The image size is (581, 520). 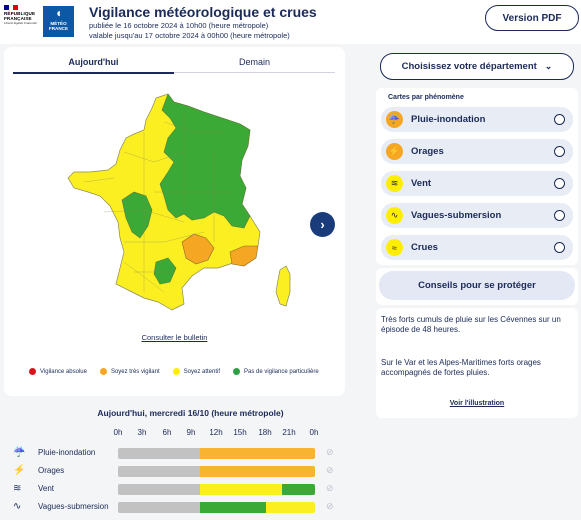 I want to click on meteo-france-emblem-icon: ◖, so click(x=58, y=13).